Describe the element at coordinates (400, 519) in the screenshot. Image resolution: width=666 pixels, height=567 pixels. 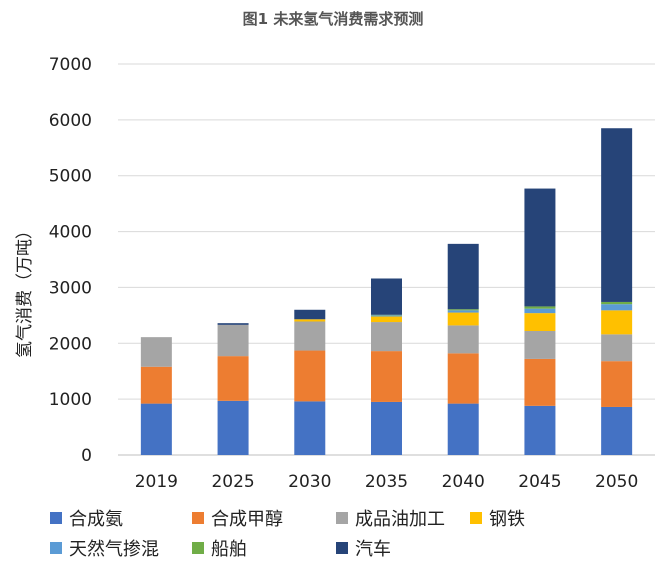
I see `legend-label: 成品油加工` at that location.